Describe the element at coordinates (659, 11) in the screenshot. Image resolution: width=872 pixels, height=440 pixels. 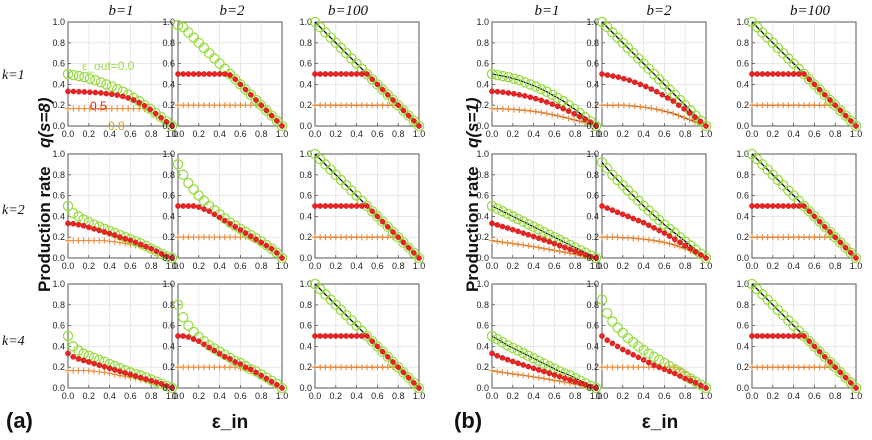
I see `col-label-b-b2: b=2` at that location.